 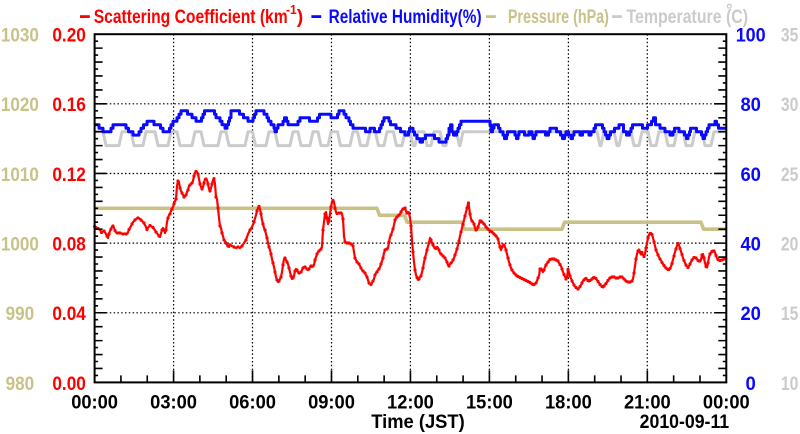 I want to click on svg-text: 80, so click(x=750, y=105).